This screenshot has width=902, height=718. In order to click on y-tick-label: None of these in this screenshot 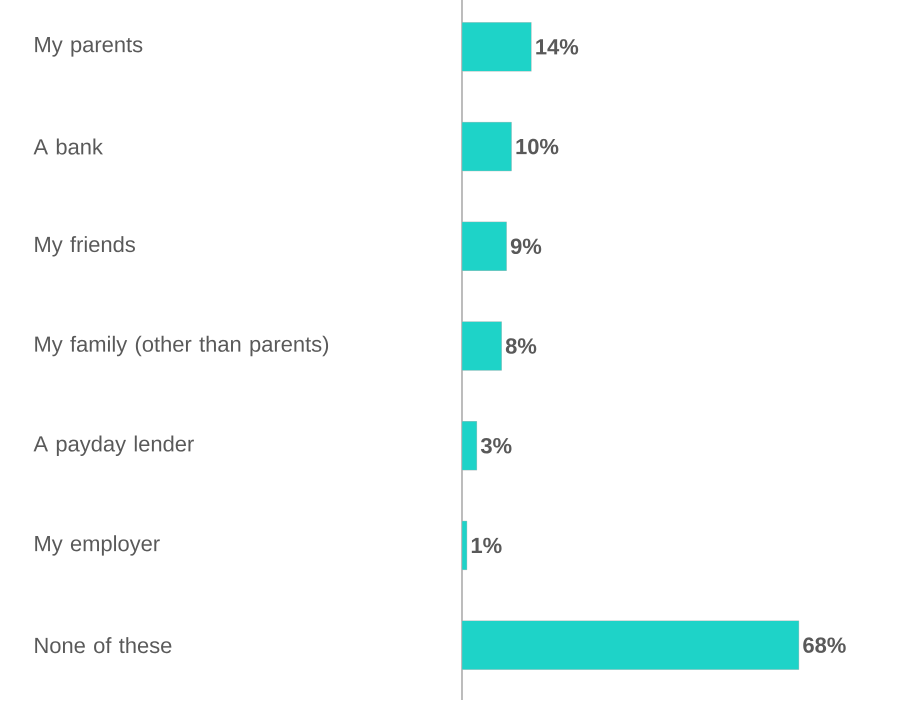, I will do `click(103, 645)`.